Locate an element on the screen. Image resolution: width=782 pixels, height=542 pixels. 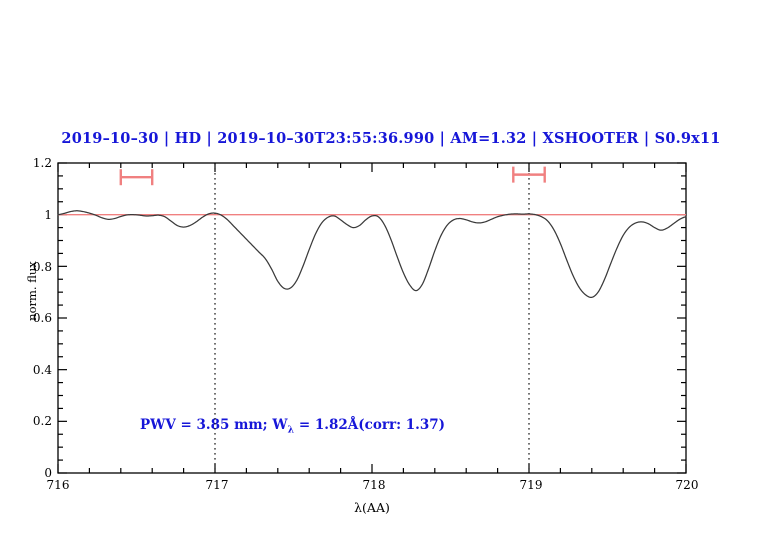
pwv-annotation: PWV = 3.85 mm; Wλ = 1.82Å(corr: 1.37) is located at coordinates (292, 426).